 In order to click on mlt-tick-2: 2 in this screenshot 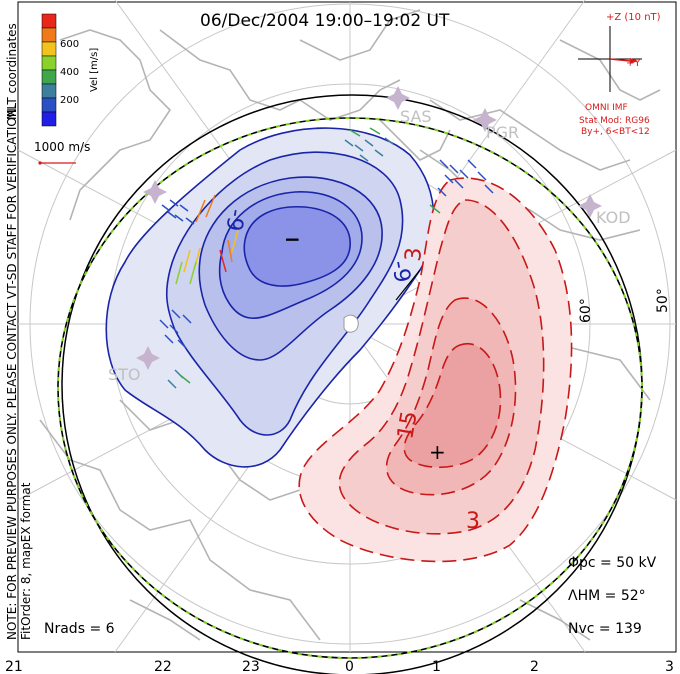, I will do `click(534, 666)`.